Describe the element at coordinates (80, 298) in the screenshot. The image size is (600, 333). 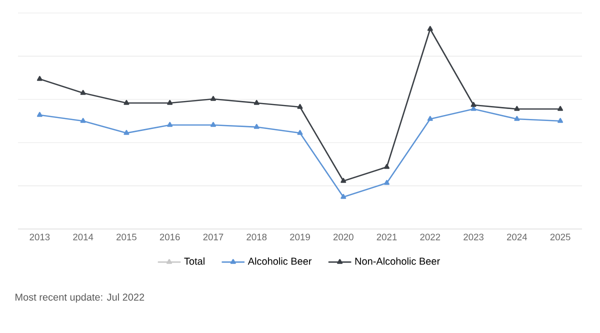
I see `text: Most recent update: Jul 2022` at that location.